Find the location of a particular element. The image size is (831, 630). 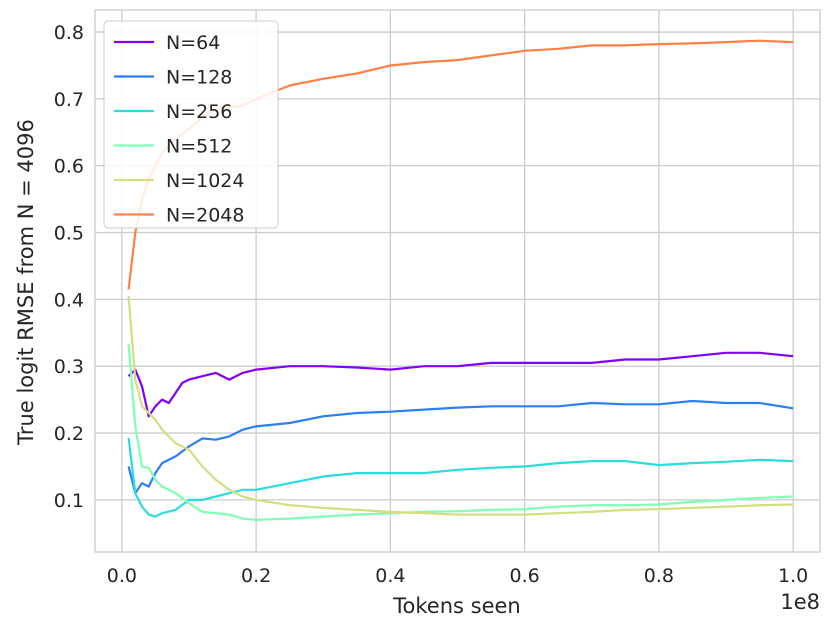

y-tick-label: 0.5 is located at coordinates (69, 234).